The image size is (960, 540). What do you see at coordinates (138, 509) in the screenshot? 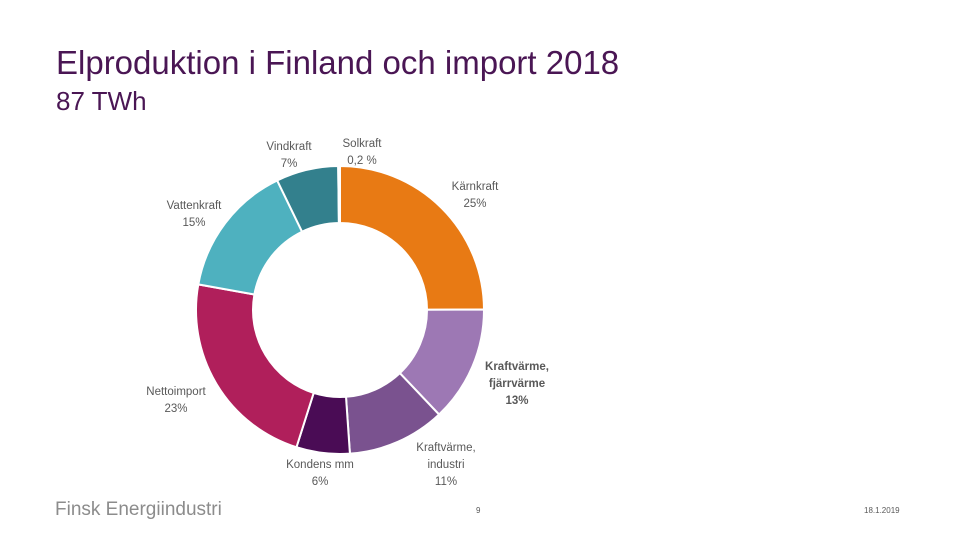
I see `company-logo: Finsk Energiindustri` at bounding box center [138, 509].